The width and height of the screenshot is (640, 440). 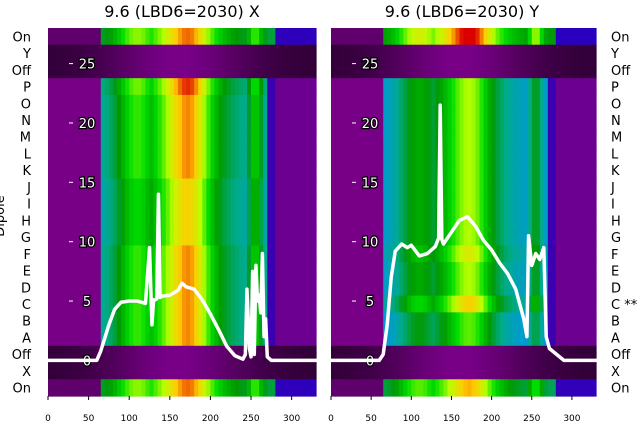 I want to click on x-tick-label: 250, so click(x=531, y=419).